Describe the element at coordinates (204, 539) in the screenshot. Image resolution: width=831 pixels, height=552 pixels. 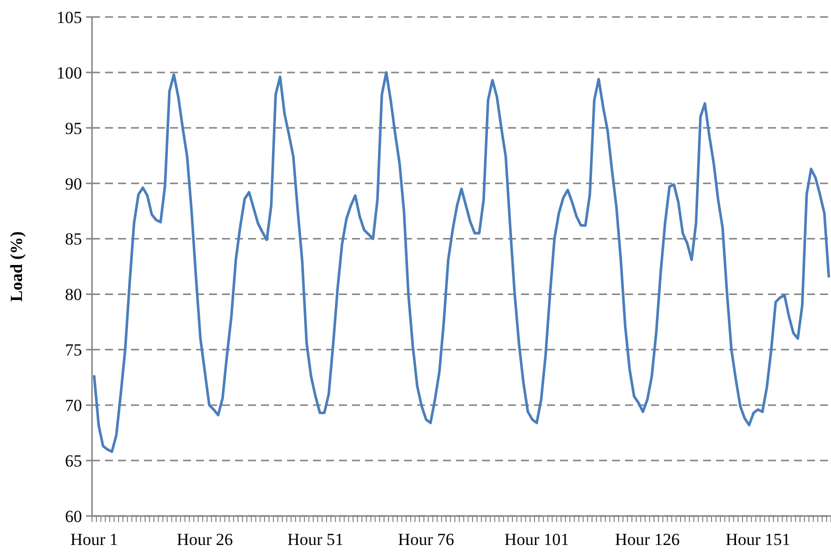
I see `x-tick-label: Hour 26` at that location.